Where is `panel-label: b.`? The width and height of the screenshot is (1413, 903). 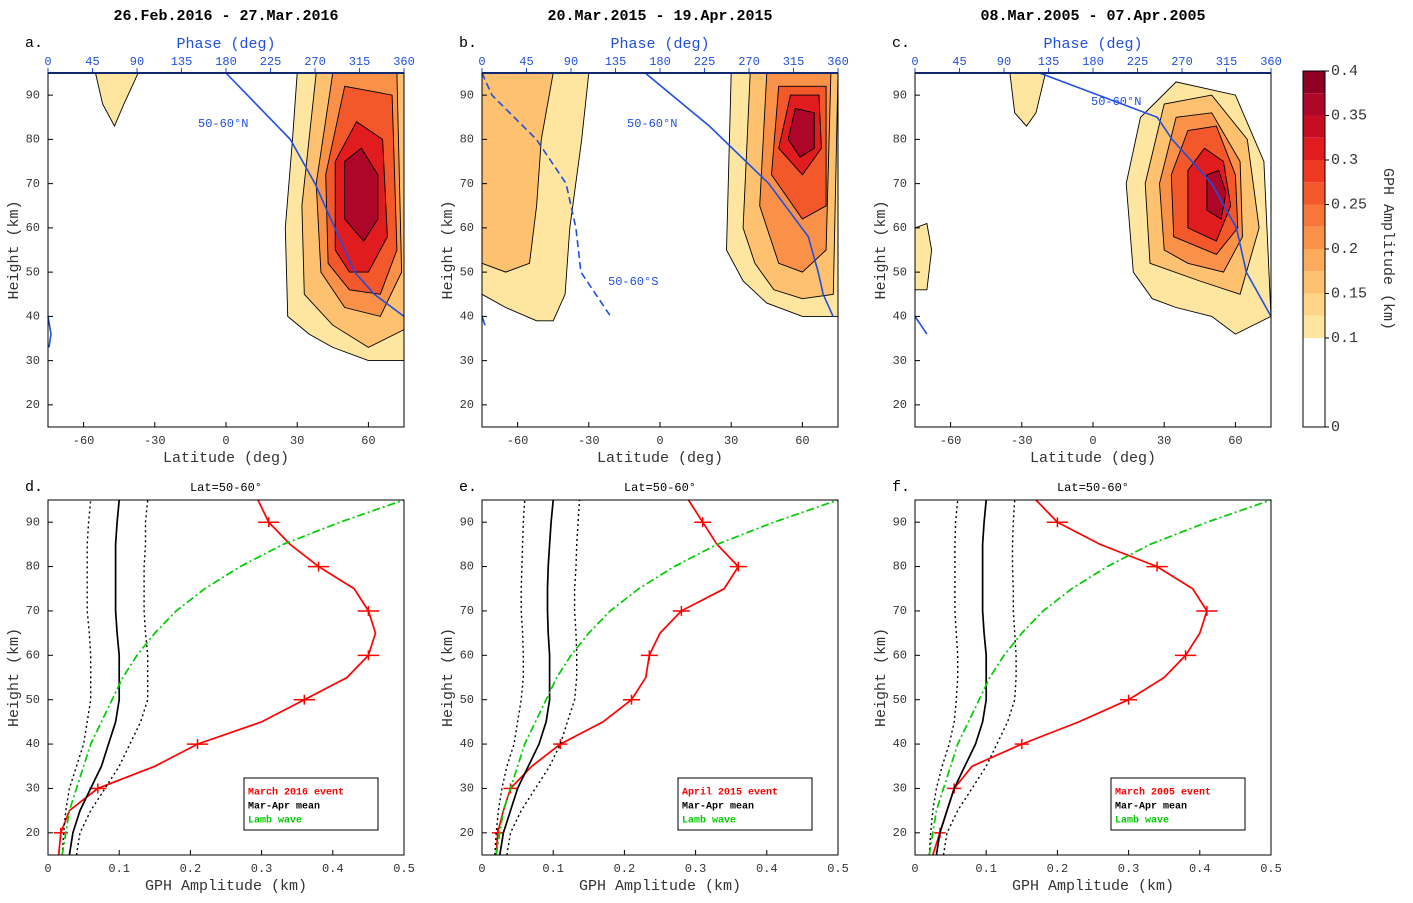
panel-label: b. is located at coordinates (468, 43).